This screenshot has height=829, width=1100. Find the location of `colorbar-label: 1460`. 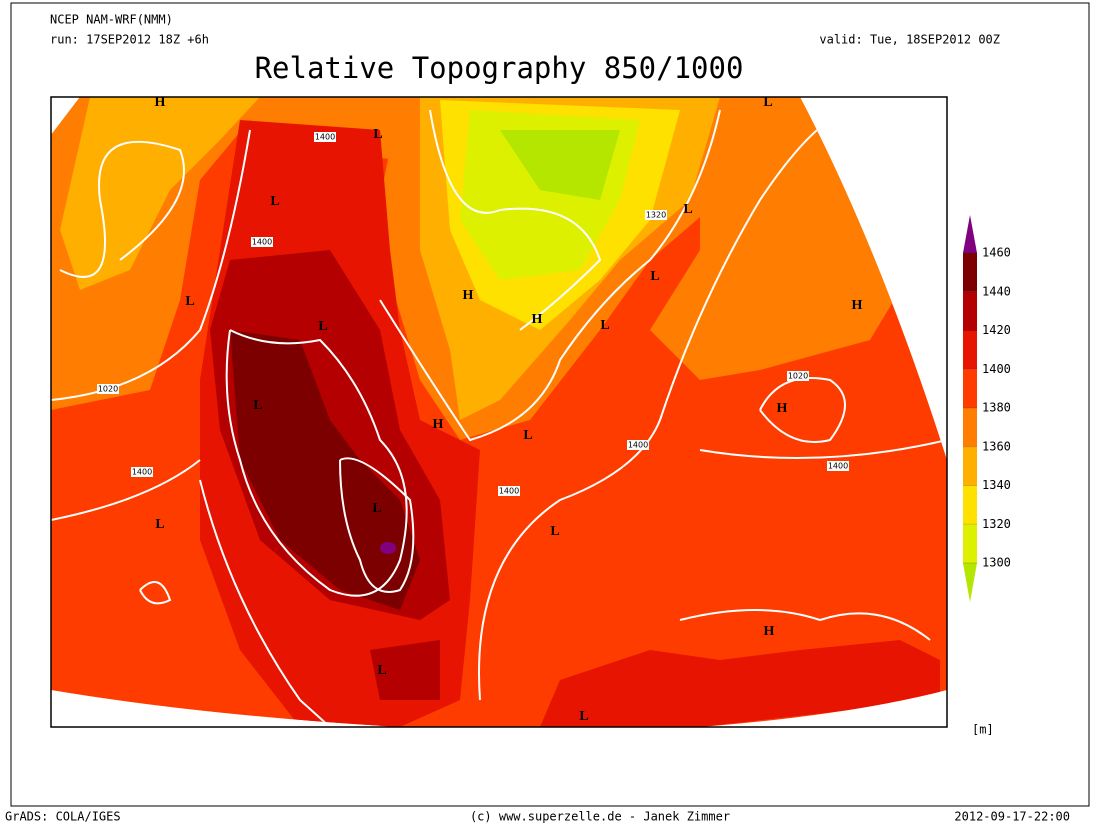

colorbar-label: 1460 is located at coordinates (996, 253).